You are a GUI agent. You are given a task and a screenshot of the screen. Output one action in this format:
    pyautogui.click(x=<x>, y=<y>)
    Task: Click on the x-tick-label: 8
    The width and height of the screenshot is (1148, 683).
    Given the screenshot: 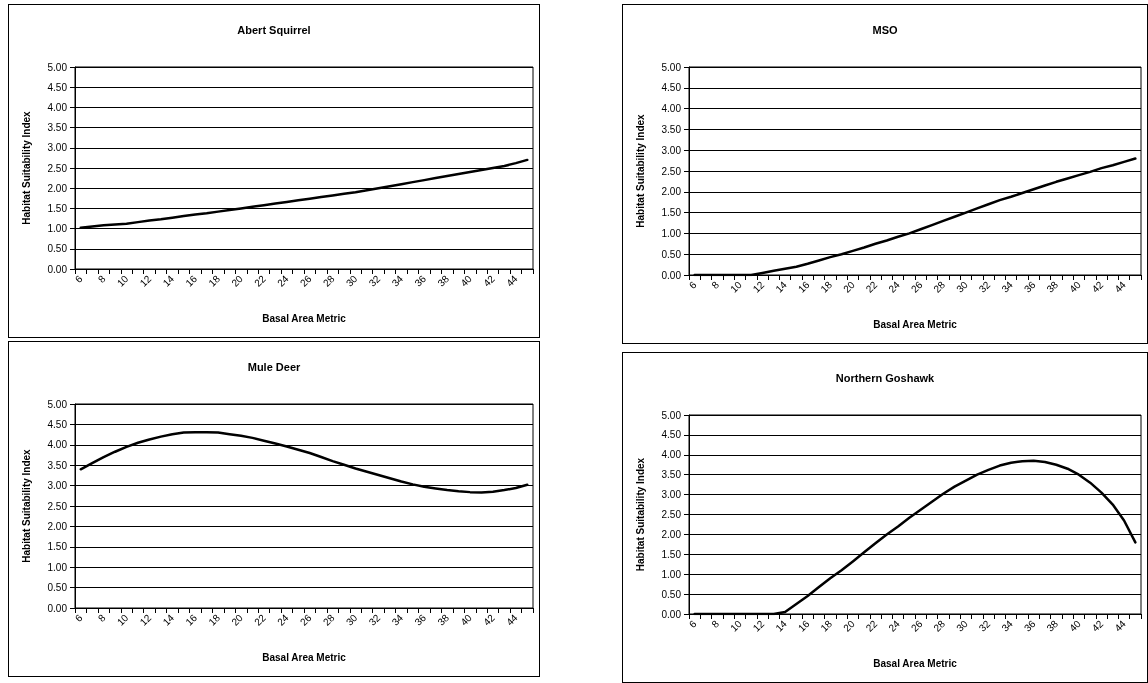 What is the action you would take?
    pyautogui.click(x=101, y=617)
    